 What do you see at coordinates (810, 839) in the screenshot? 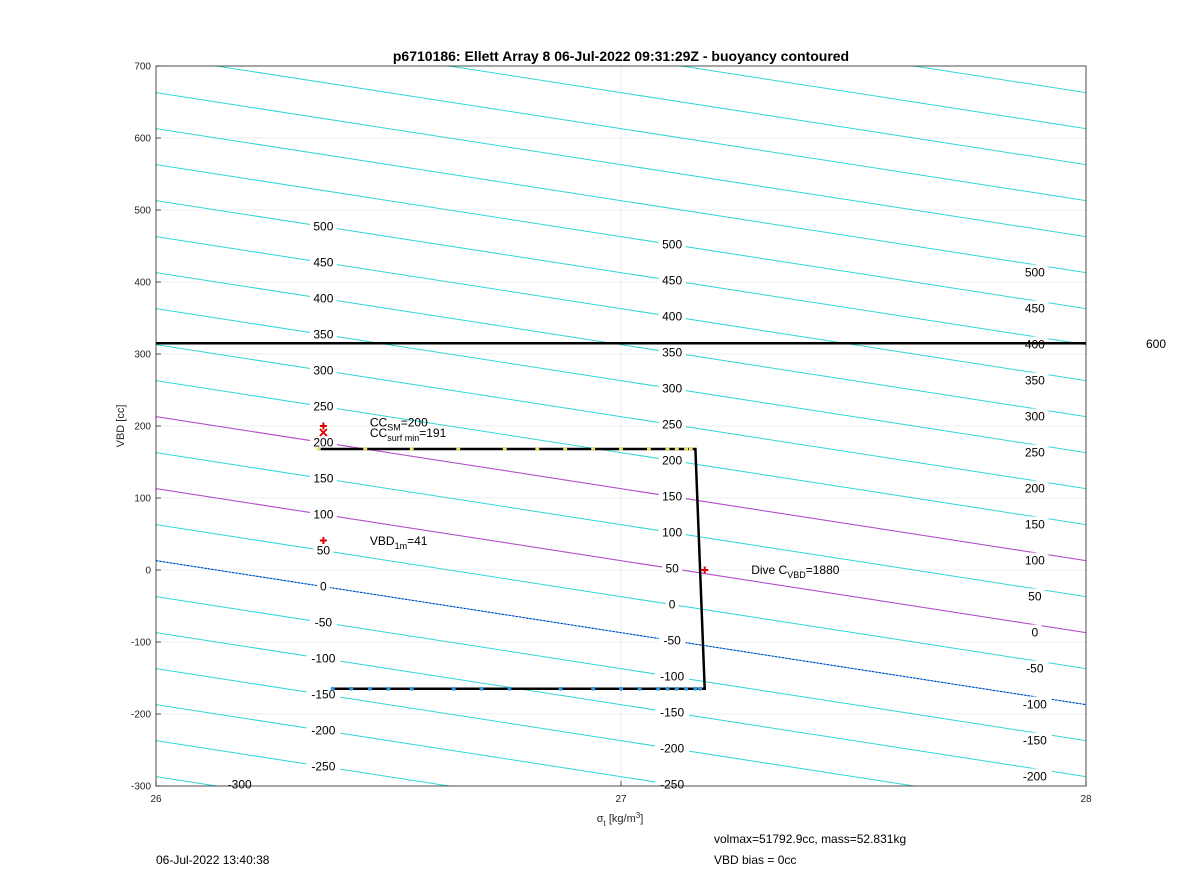
I see `footer-volmax: volmax=51792.9cc, mass=52.831kg` at bounding box center [810, 839].